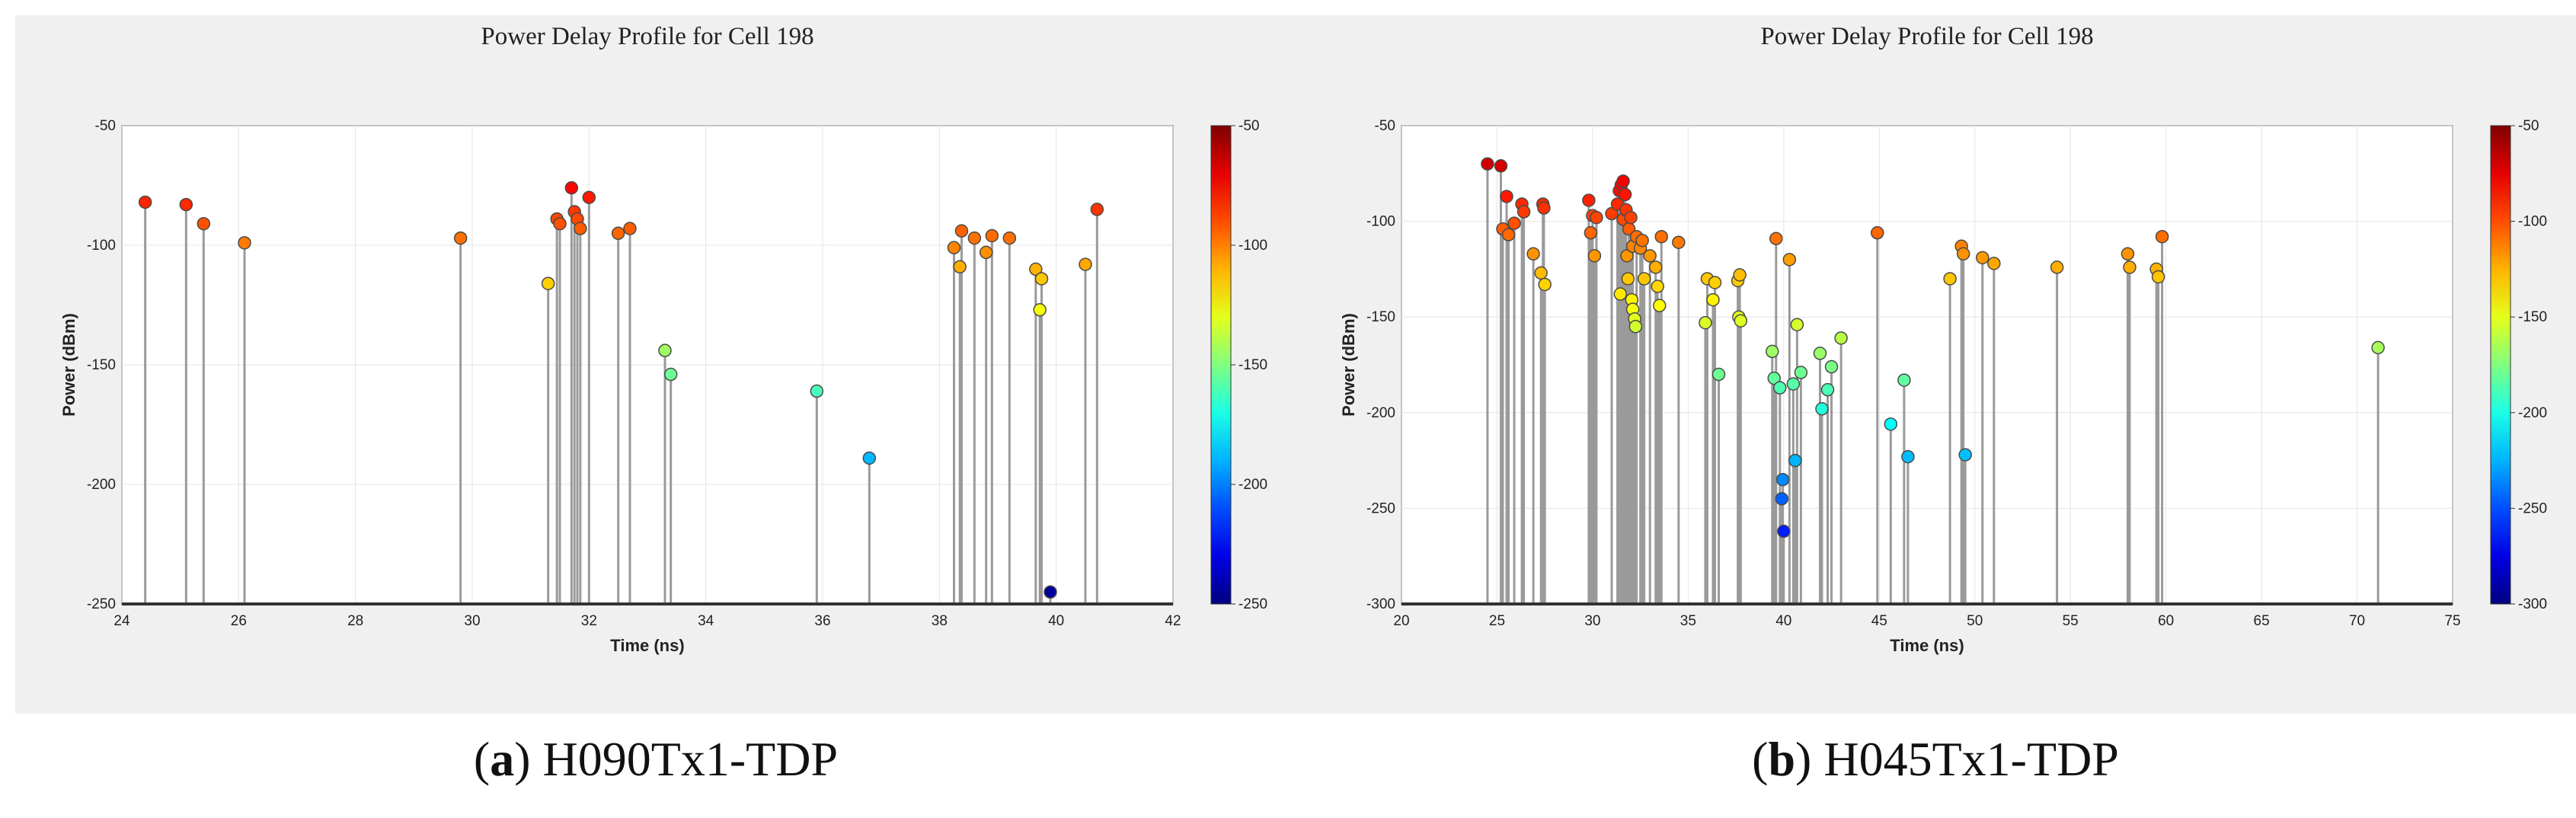 This screenshot has width=2576, height=818. Describe the element at coordinates (2532, 413) in the screenshot. I see `chart-b-colorbar-tick-label: -200` at that location.